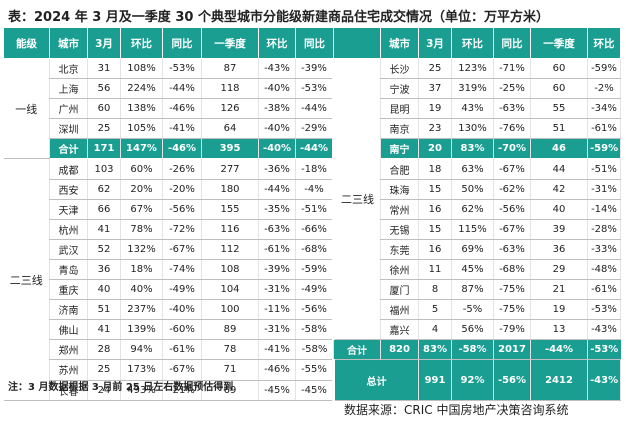 The image size is (626, 422). I want to click on value-cell: 44, so click(559, 169).